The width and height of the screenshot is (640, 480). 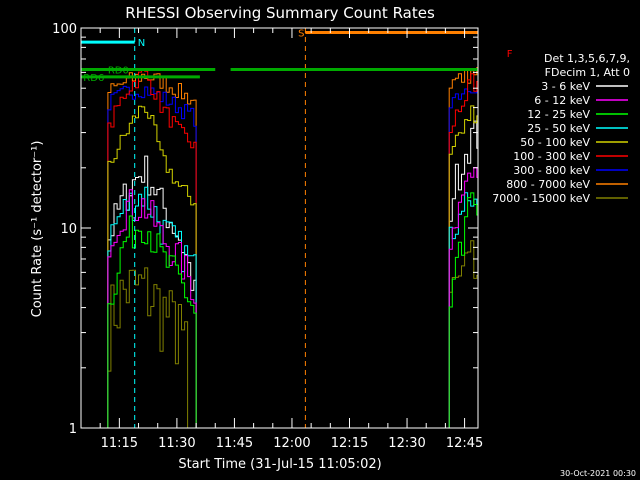 What do you see at coordinates (73, 429) in the screenshot?
I see `y-tick-label: 1` at bounding box center [73, 429].